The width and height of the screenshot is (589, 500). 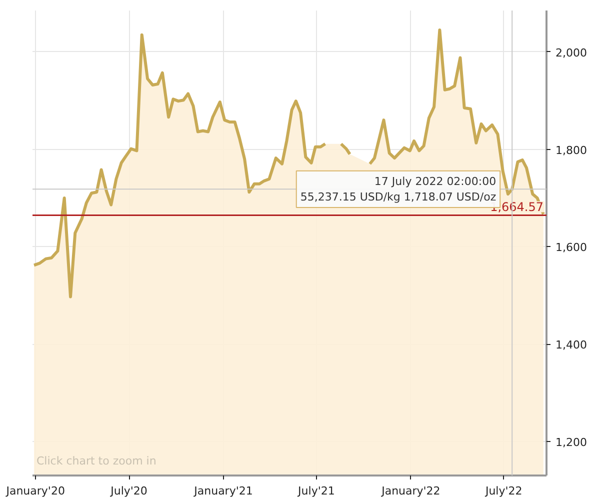 What do you see at coordinates (571, 247) in the screenshot?
I see `y-tick-label: 1,600` at bounding box center [571, 247].